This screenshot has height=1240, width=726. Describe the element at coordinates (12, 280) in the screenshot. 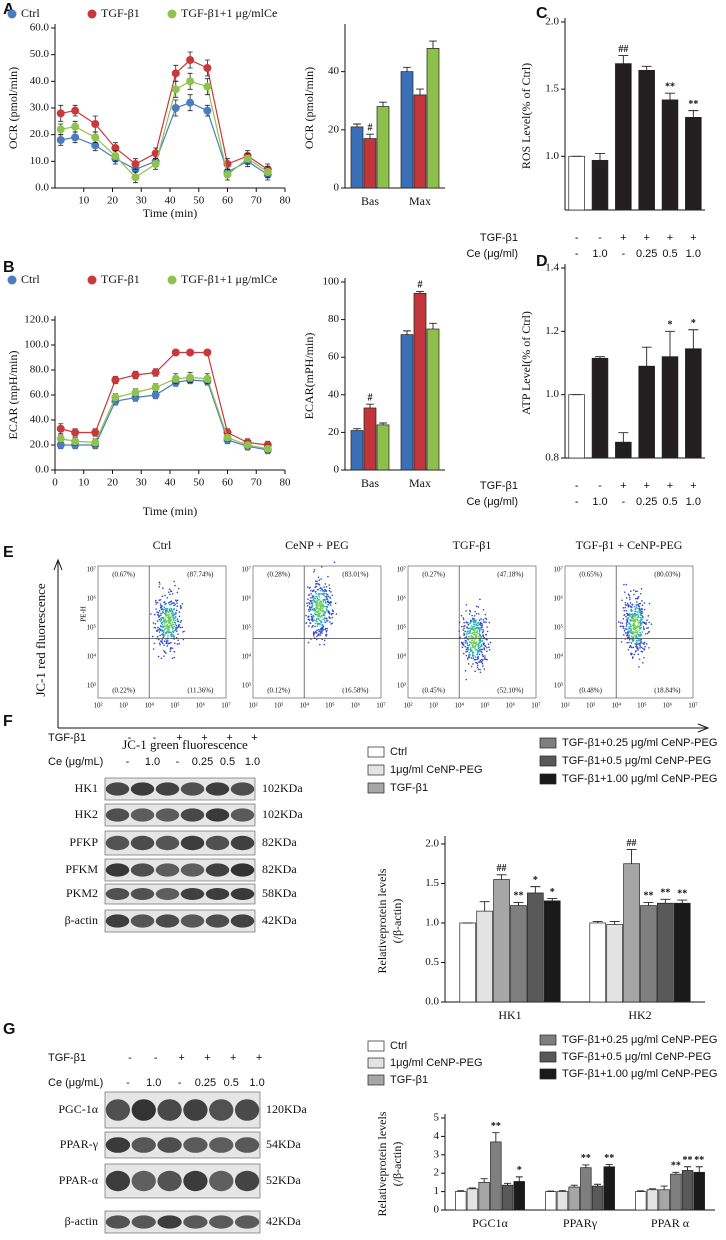

I see `legend-marker` at that location.